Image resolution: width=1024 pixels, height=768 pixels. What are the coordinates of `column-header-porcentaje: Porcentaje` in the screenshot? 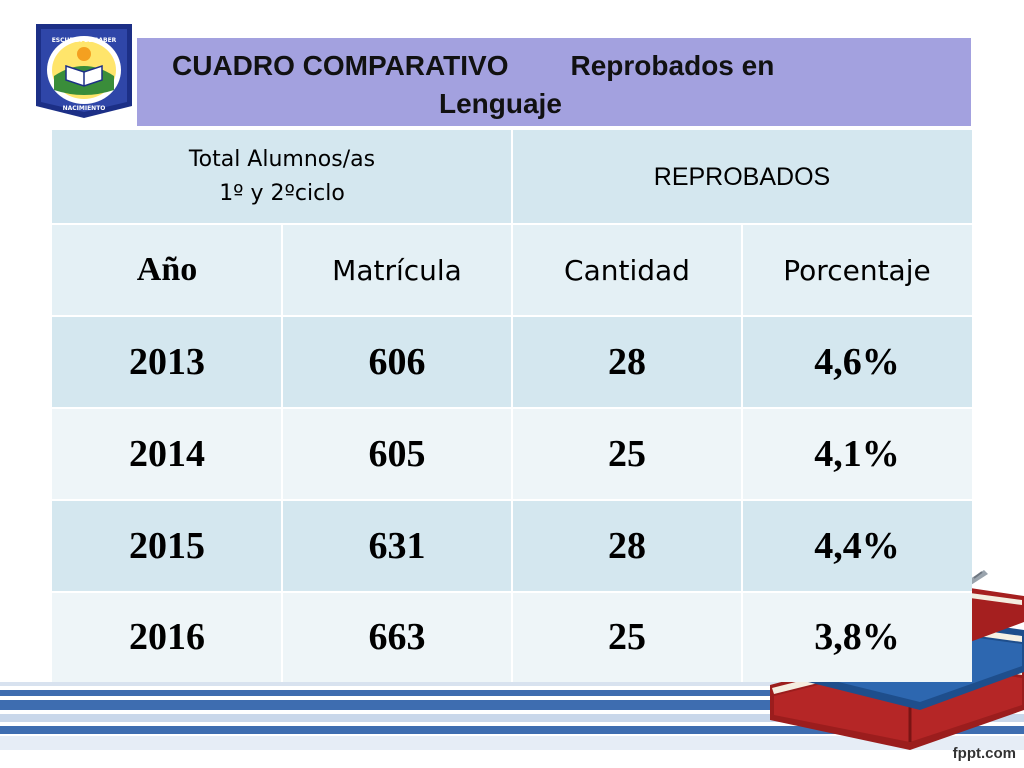 It's located at (857, 270).